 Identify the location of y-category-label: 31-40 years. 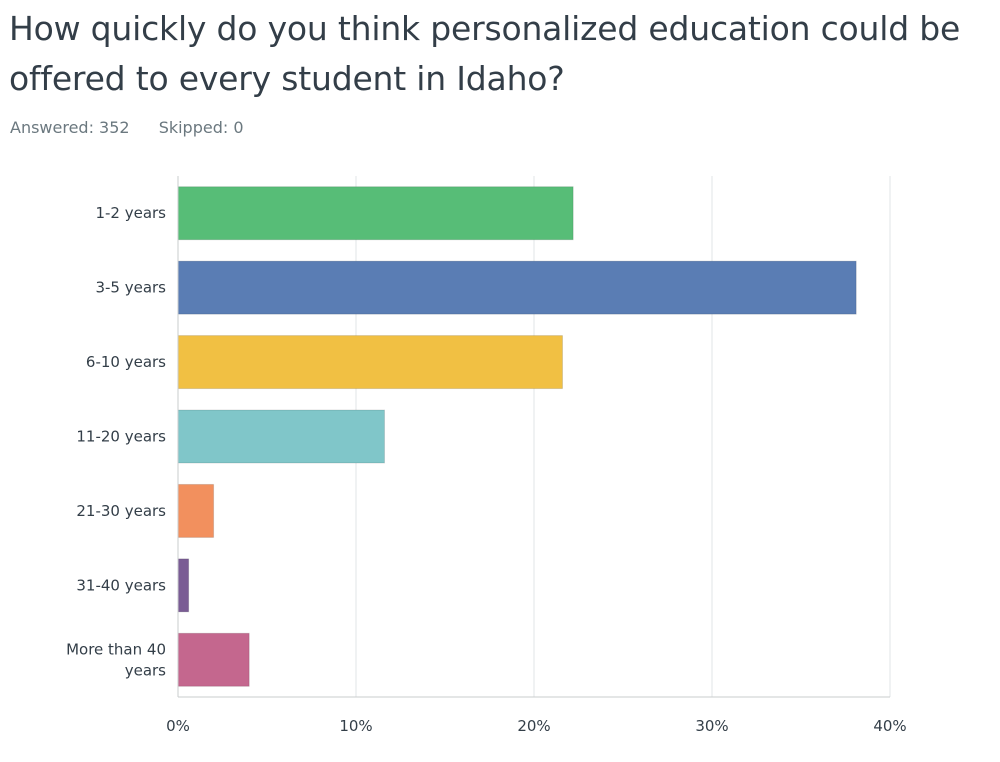
(121, 585).